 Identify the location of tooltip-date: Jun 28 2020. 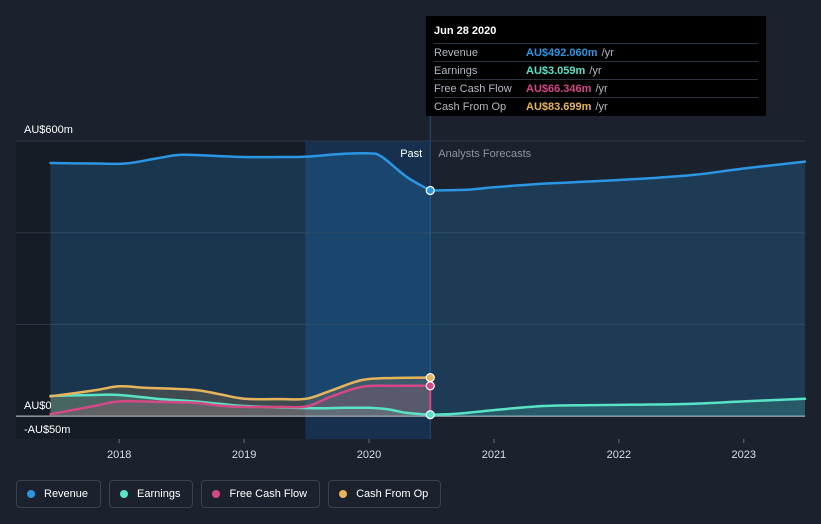
(465, 31).